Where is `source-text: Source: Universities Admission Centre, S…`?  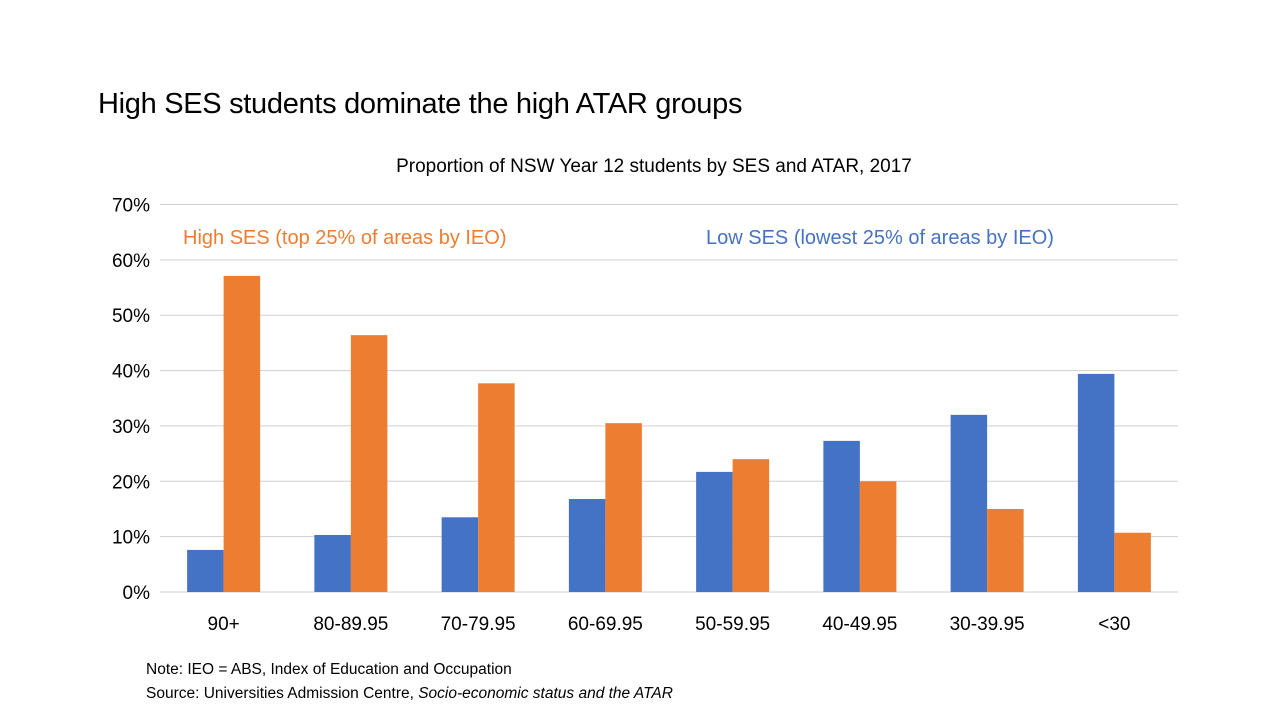
source-text: Source: Universities Admission Centre, S… is located at coordinates (409, 694).